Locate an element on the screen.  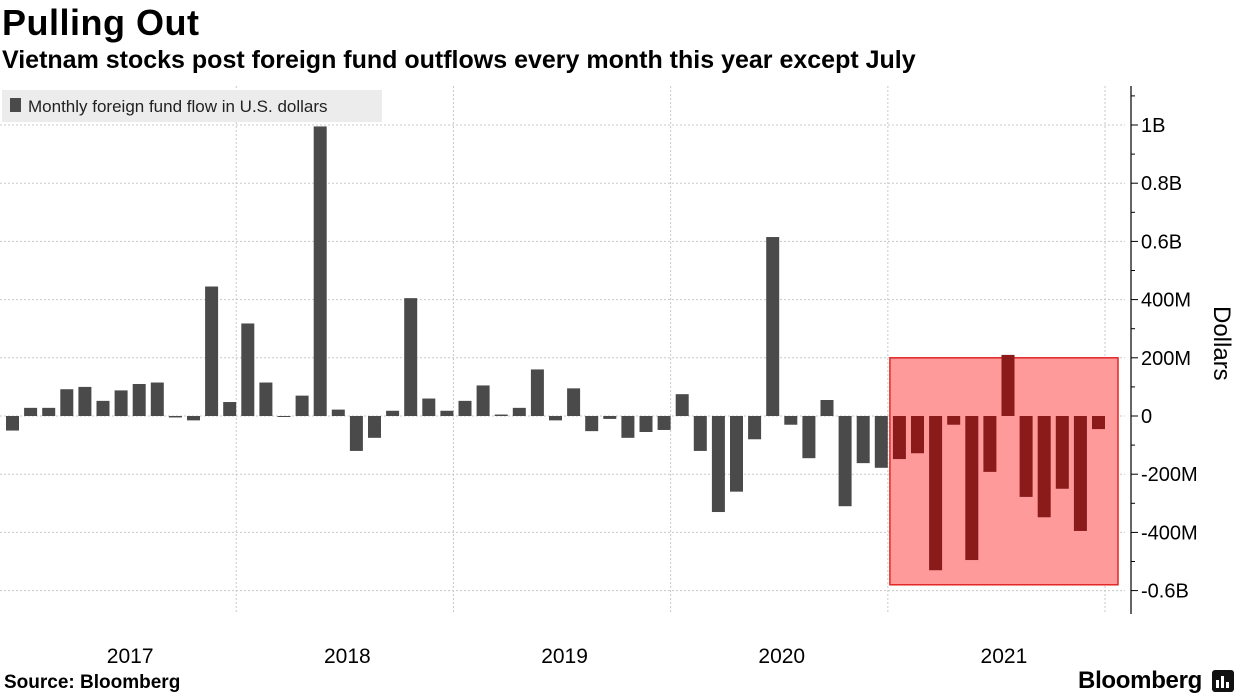
bloomberg-terminal-icon is located at coordinates (1223, 681).